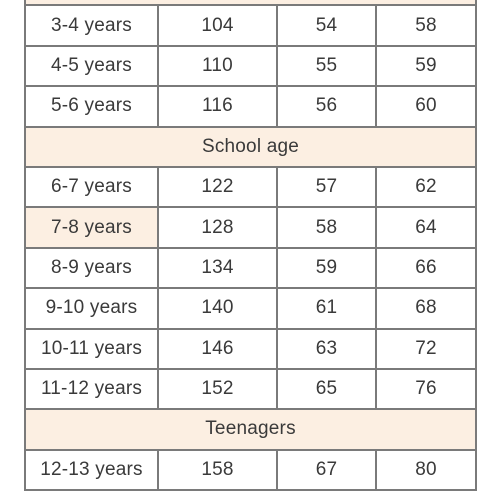 This screenshot has height=500, width=500. I want to click on chest-cell: 61, so click(326, 308).